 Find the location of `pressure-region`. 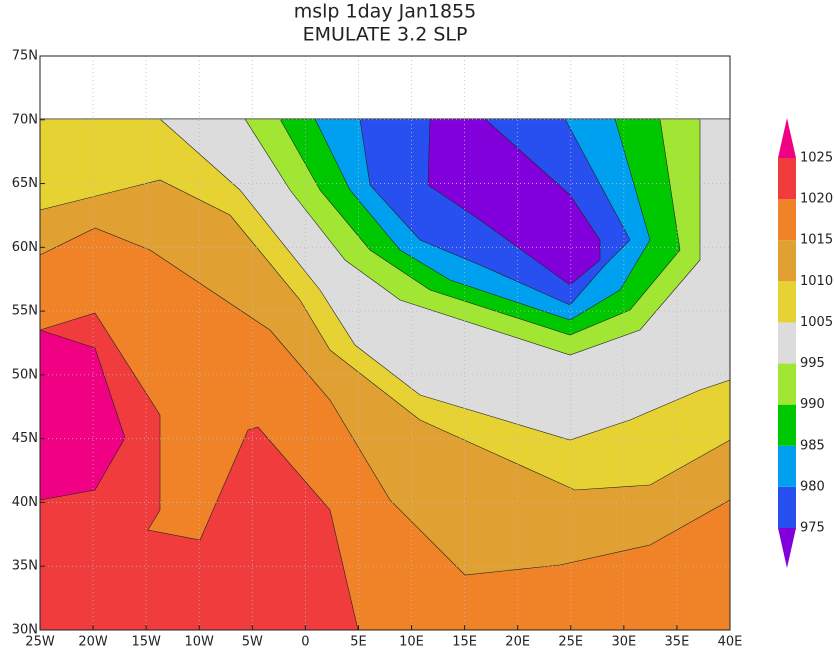

pressure-region is located at coordinates (514, 202).